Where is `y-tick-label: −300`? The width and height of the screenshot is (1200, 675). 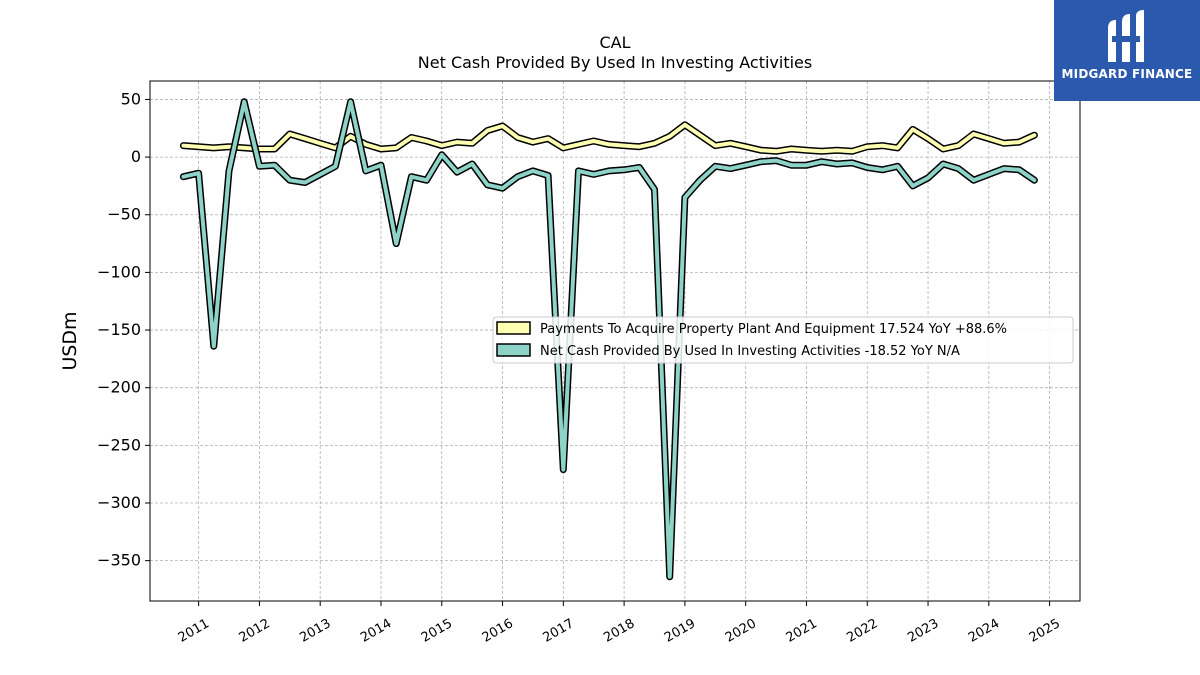
y-tick-label: −300 is located at coordinates (119, 502).